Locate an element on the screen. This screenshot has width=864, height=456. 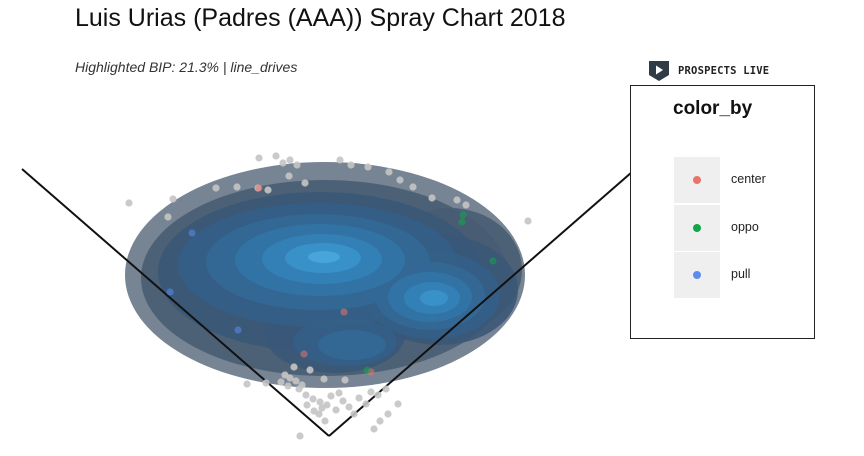
brand-logo: PROSPECTS LIVE is located at coordinates (708, 71).